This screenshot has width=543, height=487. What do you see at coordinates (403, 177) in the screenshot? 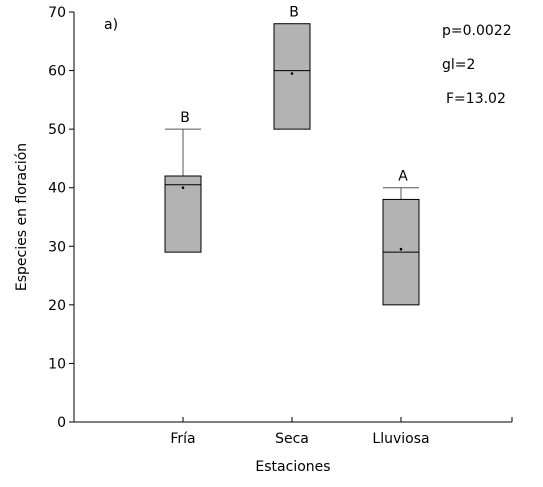
I see `group-letter: A` at bounding box center [403, 177].